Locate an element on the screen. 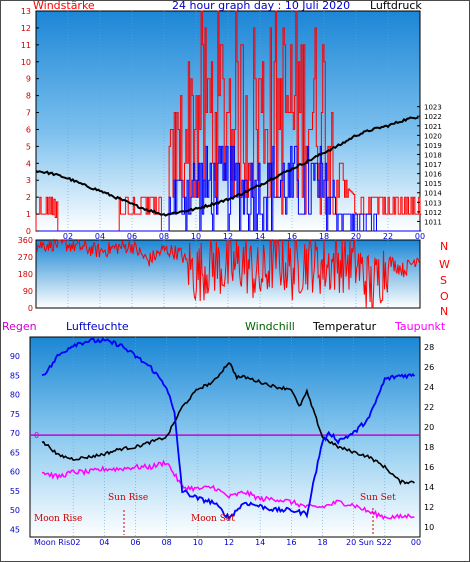 The width and height of the screenshot is (470, 562). wind-x-tick: 02 is located at coordinates (68, 236).